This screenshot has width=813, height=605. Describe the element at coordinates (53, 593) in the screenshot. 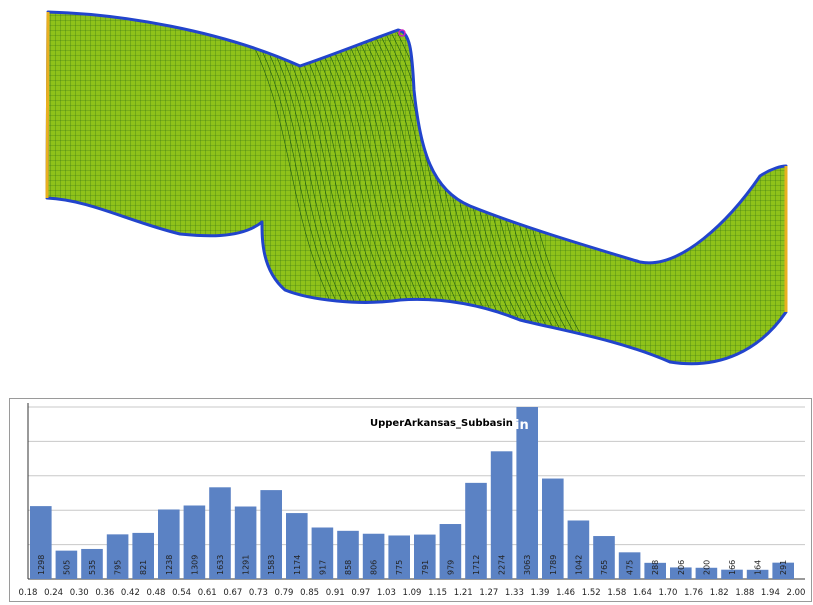

I see `x-tick-label: 0.24` at that location.